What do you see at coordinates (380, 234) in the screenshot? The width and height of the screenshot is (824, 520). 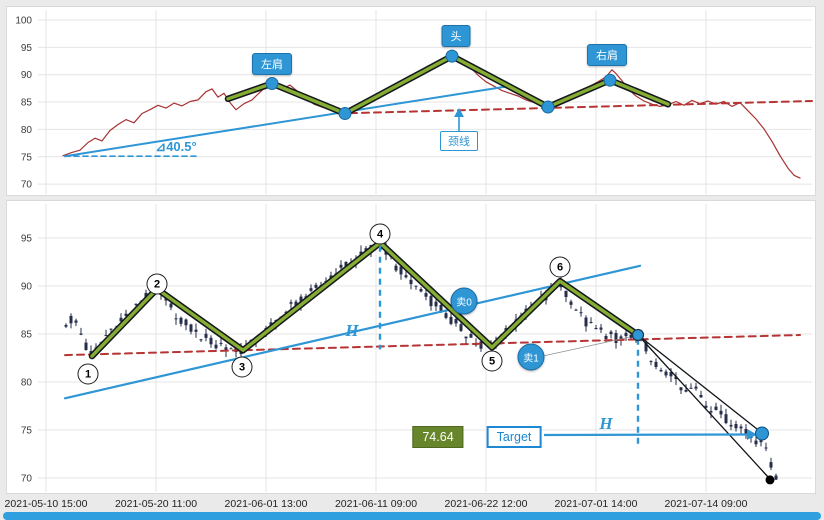 I see `wave-marker-4: 4` at bounding box center [380, 234].